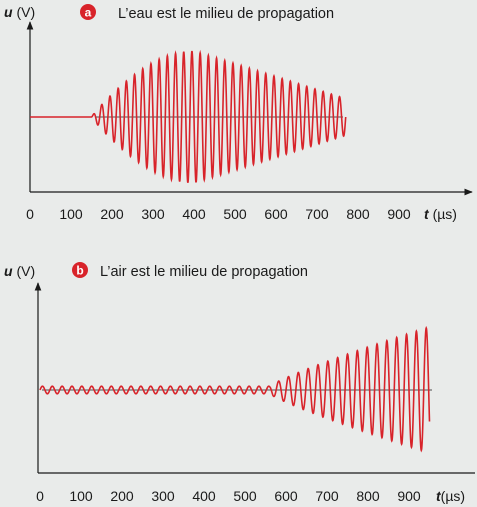 This screenshot has width=477, height=507. What do you see at coordinates (25, 271) in the screenshot?
I see `chart-b-ylabel-unit: (V)` at bounding box center [25, 271].